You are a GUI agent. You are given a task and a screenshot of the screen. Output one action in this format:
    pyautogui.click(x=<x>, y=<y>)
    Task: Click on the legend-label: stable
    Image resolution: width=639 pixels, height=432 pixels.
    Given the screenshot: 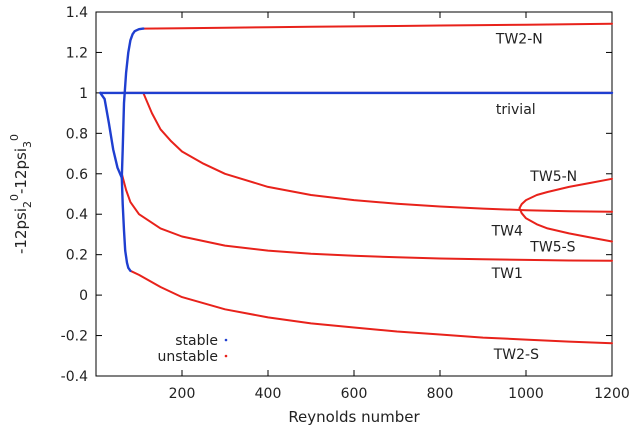 What is the action you would take?
    pyautogui.click(x=196, y=341)
    